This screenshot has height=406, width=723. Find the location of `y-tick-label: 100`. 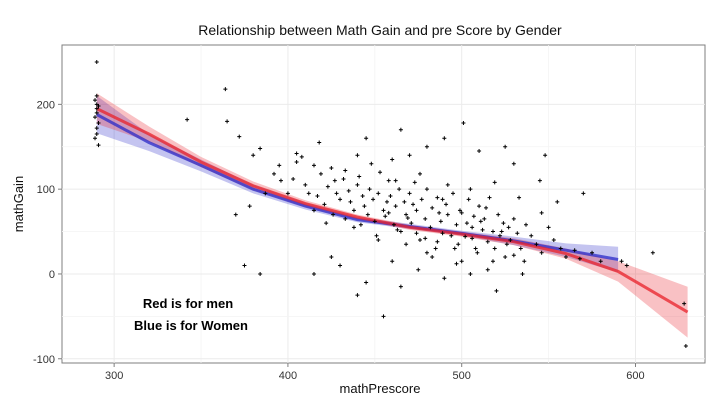

y-tick-label: 100 is located at coordinates (46, 190).